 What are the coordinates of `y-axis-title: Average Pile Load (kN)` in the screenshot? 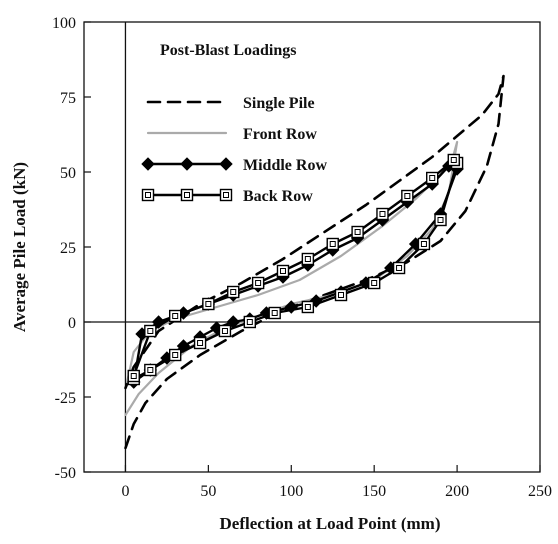 It's located at (19, 247).